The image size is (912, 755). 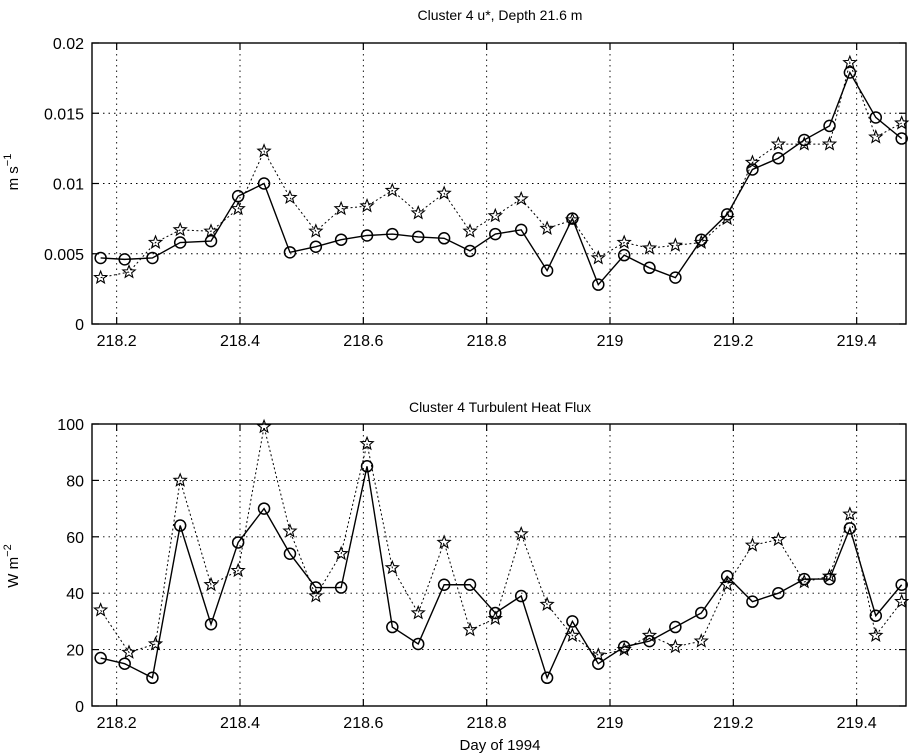 I want to click on top-y-tick-label-2: 0.01, so click(x=68, y=185).